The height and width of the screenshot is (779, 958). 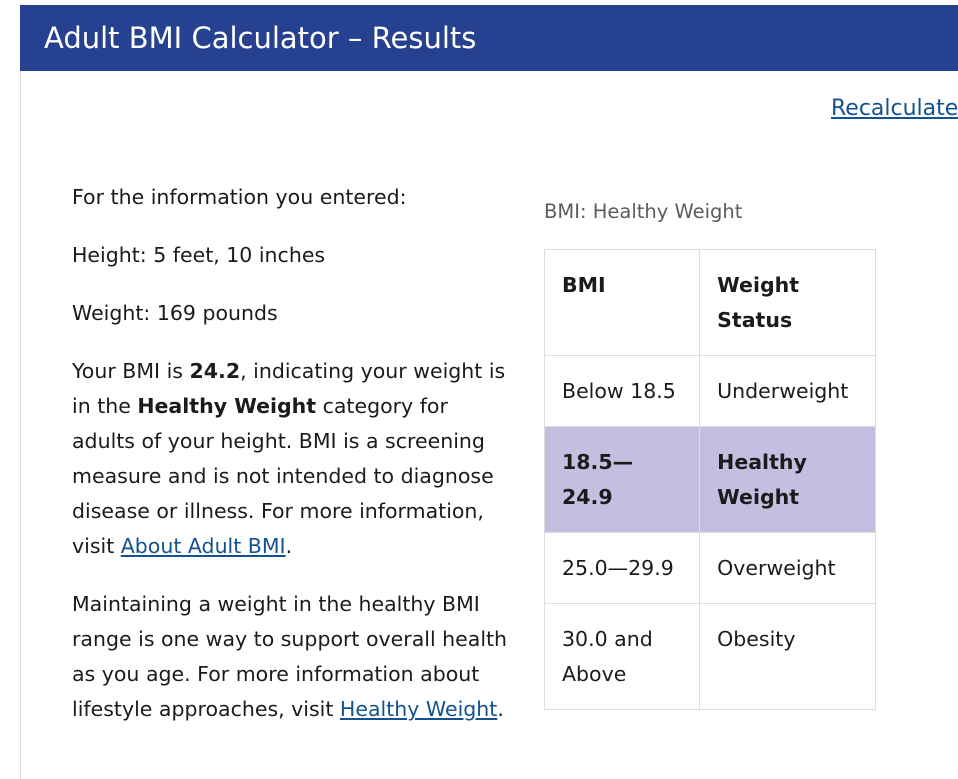 What do you see at coordinates (787, 656) in the screenshot?
I see `weight-status-cell: Obesity` at bounding box center [787, 656].